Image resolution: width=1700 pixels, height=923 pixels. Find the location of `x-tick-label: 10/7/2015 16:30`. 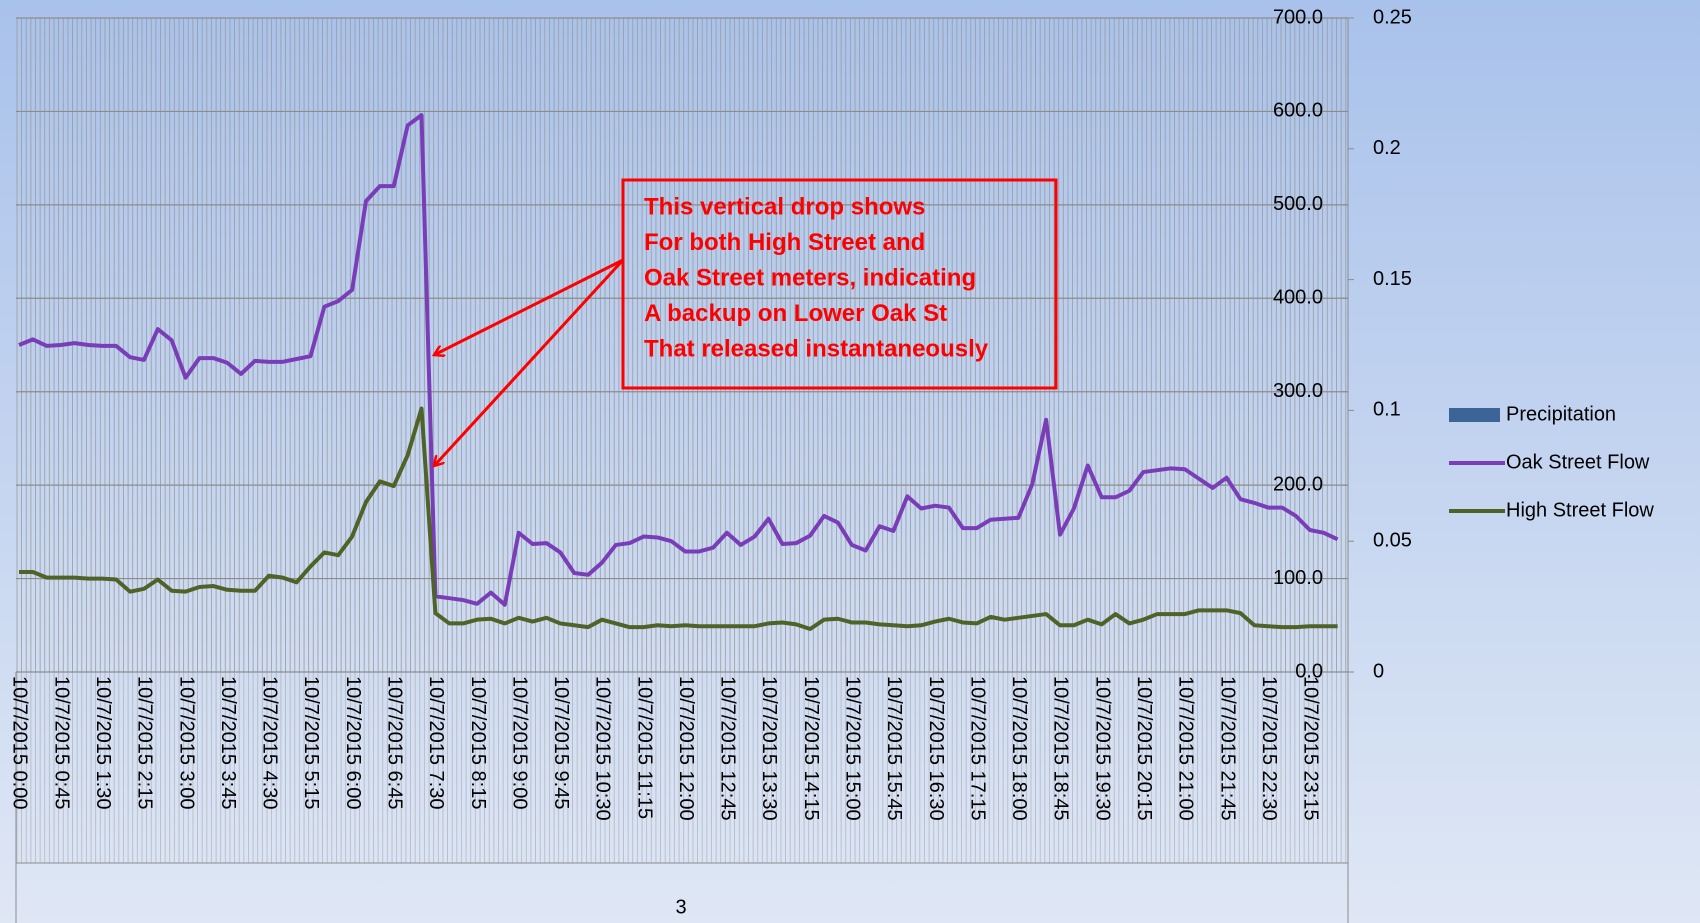

x-tick-label: 10/7/2015 16:30 is located at coordinates (936, 748).